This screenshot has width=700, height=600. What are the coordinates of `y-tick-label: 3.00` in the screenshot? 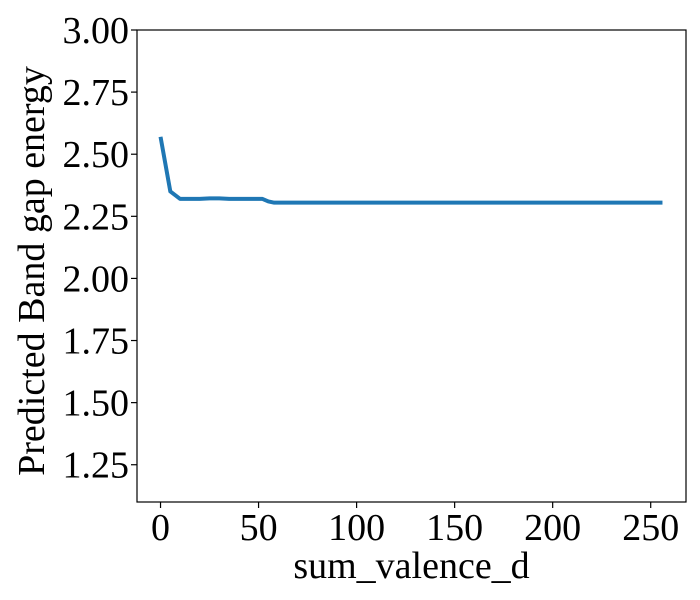 It's located at (96, 31).